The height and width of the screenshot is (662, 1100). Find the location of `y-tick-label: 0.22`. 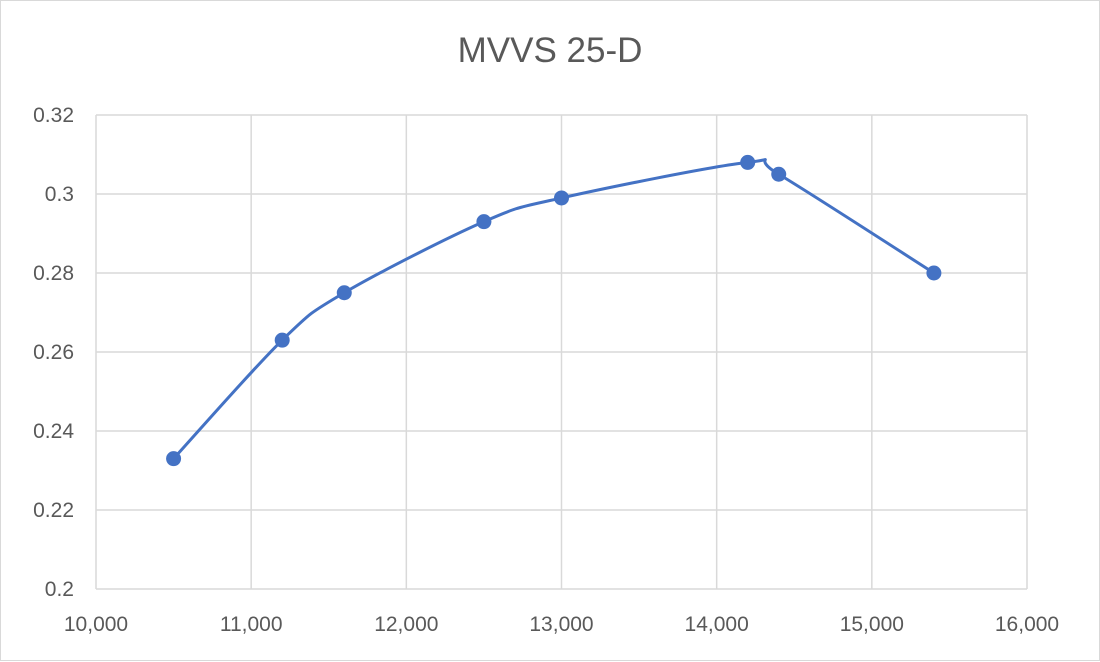

y-tick-label: 0.22 is located at coordinates (53, 510).